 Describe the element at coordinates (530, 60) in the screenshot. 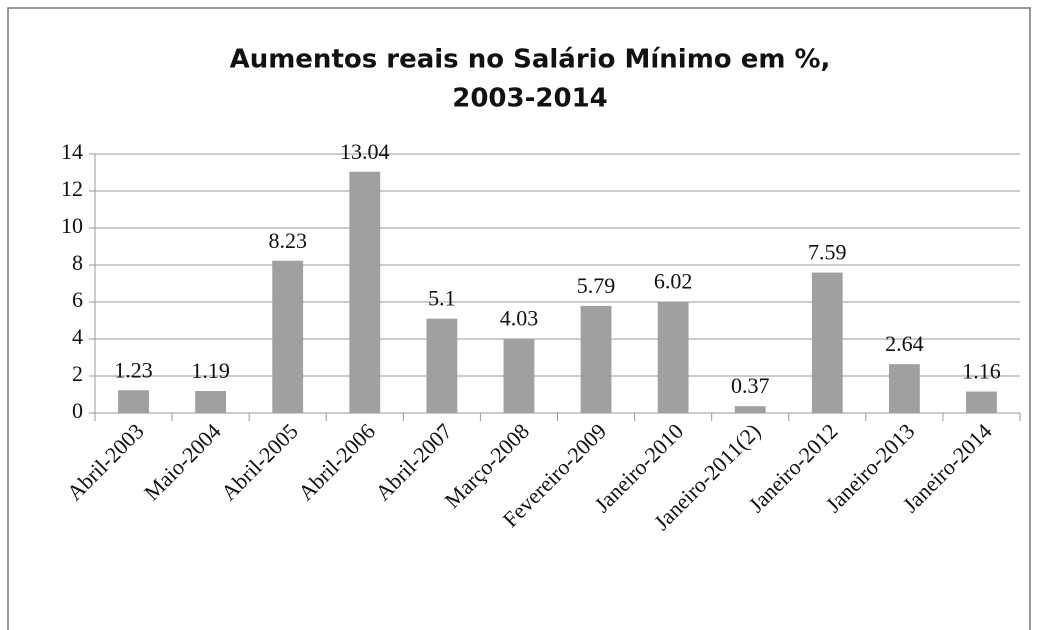

I see `chart-title: Aumentos reais no Salário Mínimo em %,` at that location.